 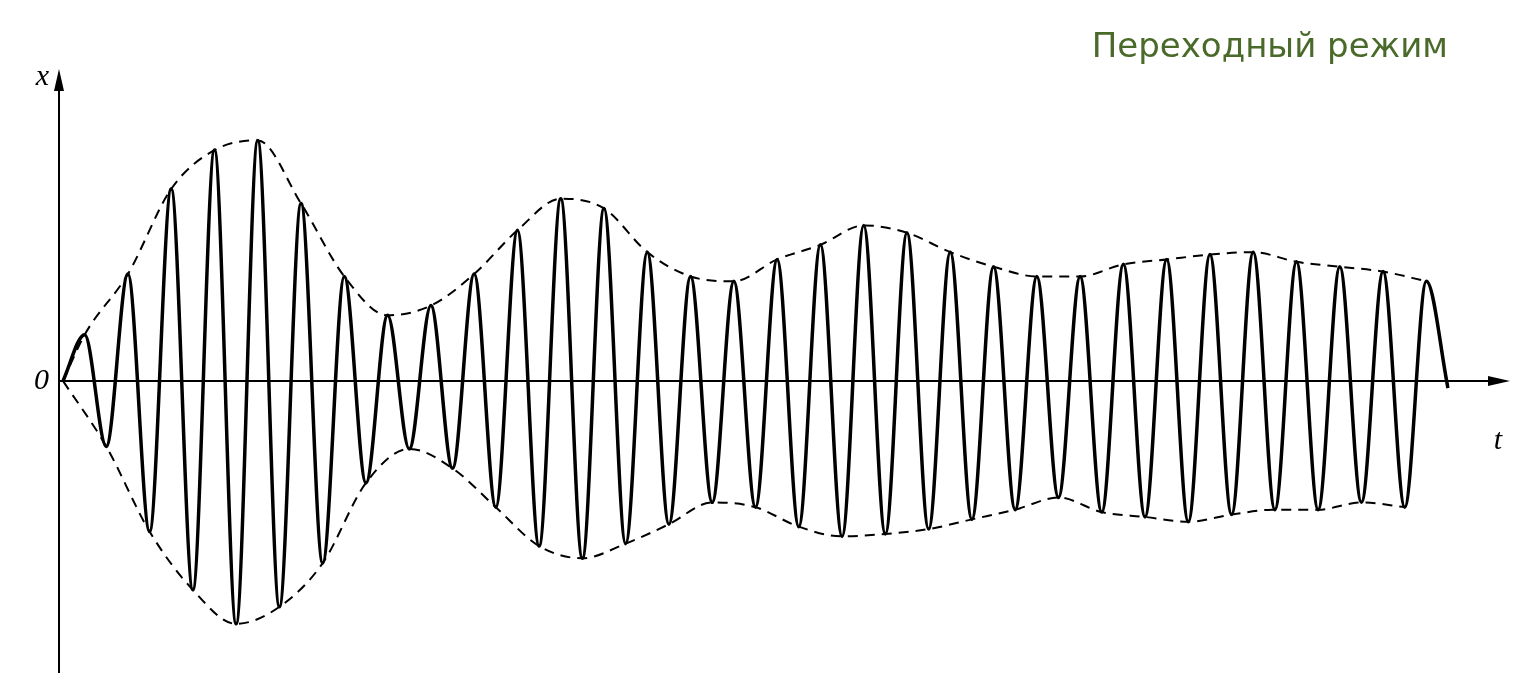 I want to click on chart-title: Переходный режим, so click(x=1269, y=45).